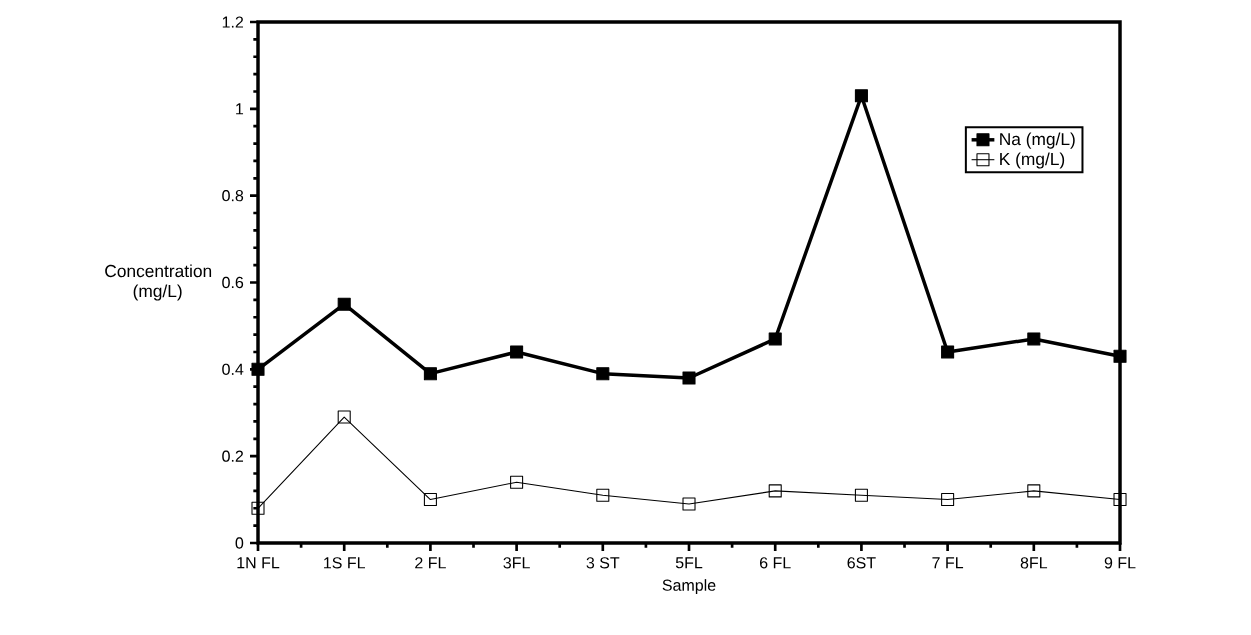  What do you see at coordinates (158, 282) in the screenshot?
I see `y-axis-title: Concentration (mg/L)` at bounding box center [158, 282].